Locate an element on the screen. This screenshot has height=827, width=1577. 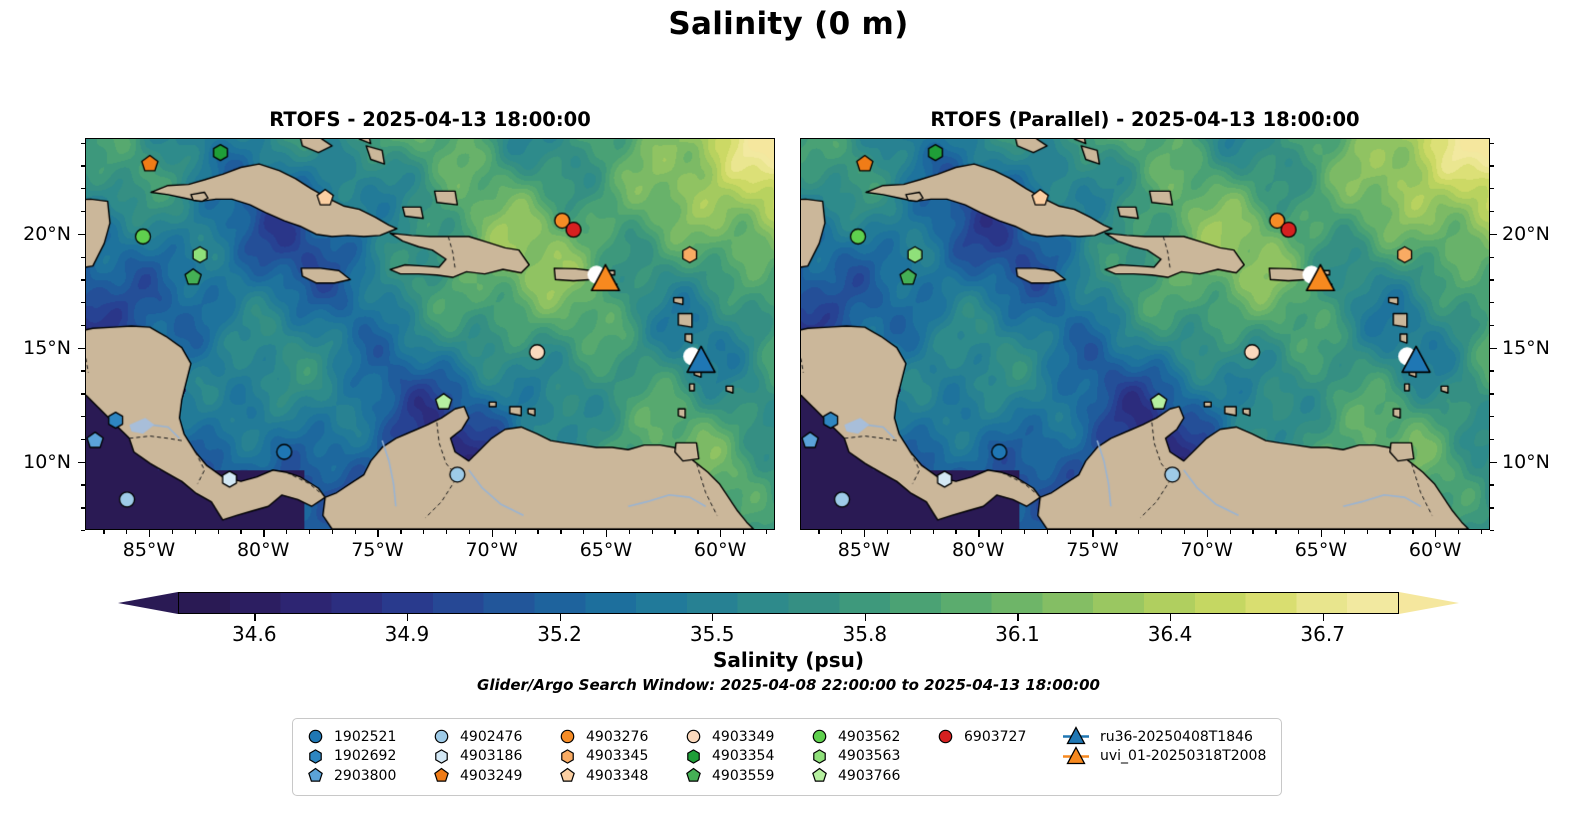
legend-item-float: 4903349 is located at coordinates (744, 737).